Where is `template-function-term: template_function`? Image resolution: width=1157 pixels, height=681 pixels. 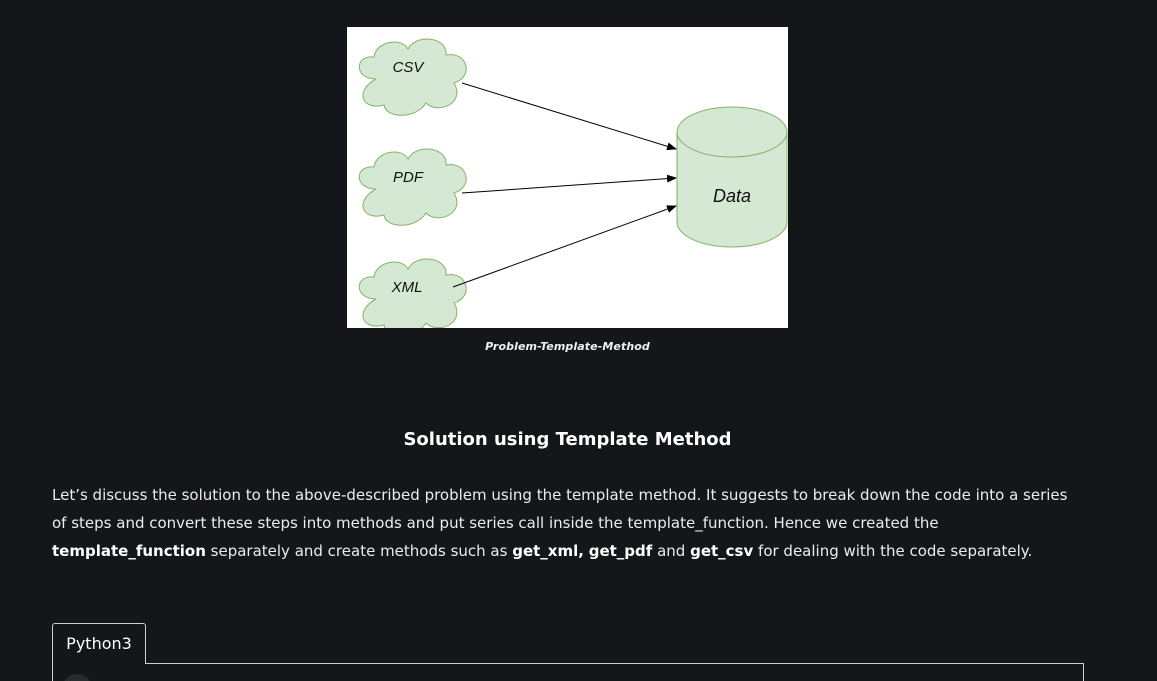 template-function-term: template_function is located at coordinates (129, 551).